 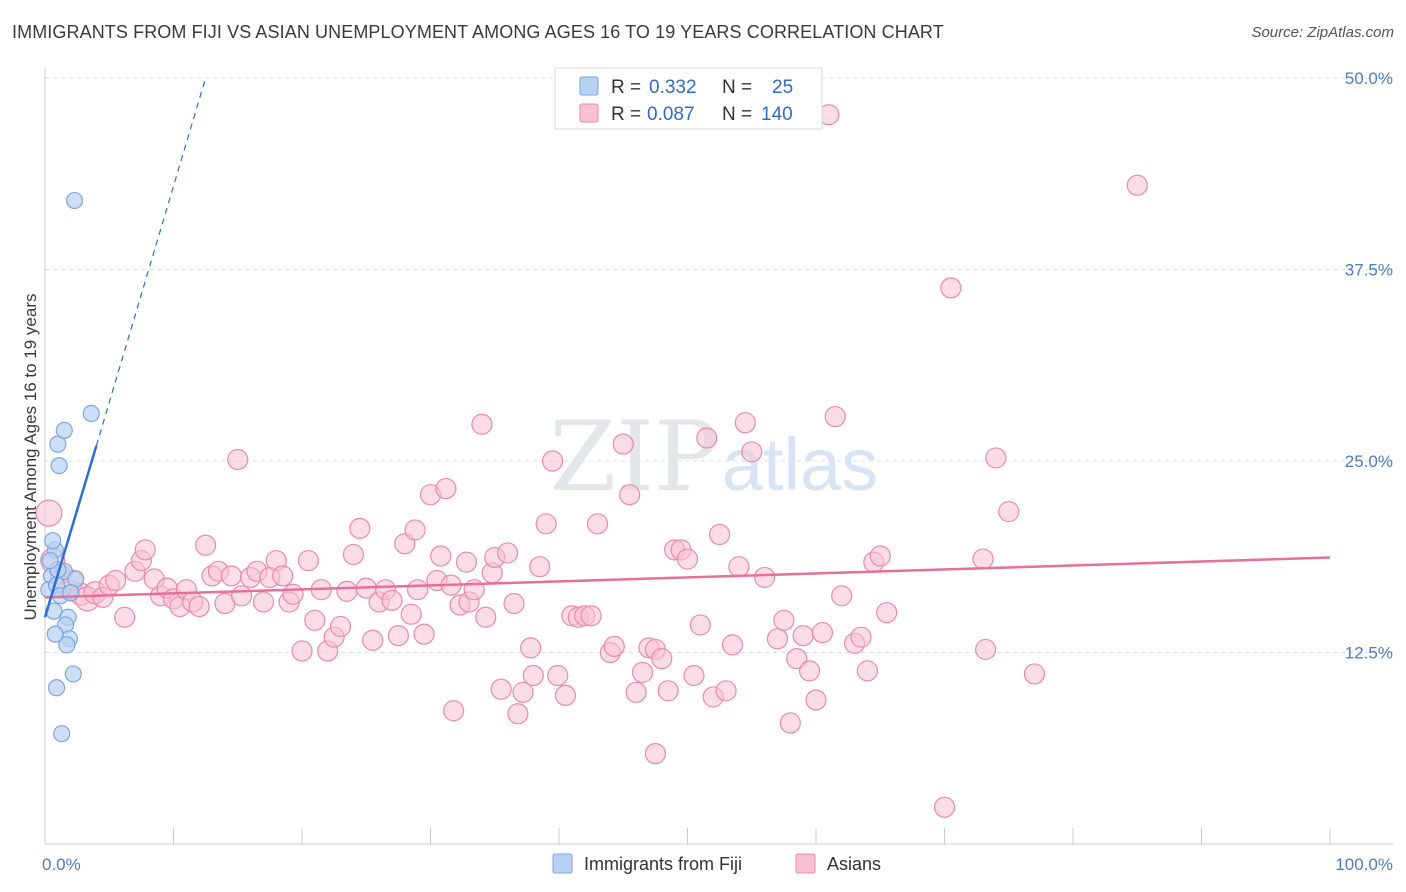 What do you see at coordinates (589, 86) in the screenshot?
I see `legend-swatch-fiji` at bounding box center [589, 86].